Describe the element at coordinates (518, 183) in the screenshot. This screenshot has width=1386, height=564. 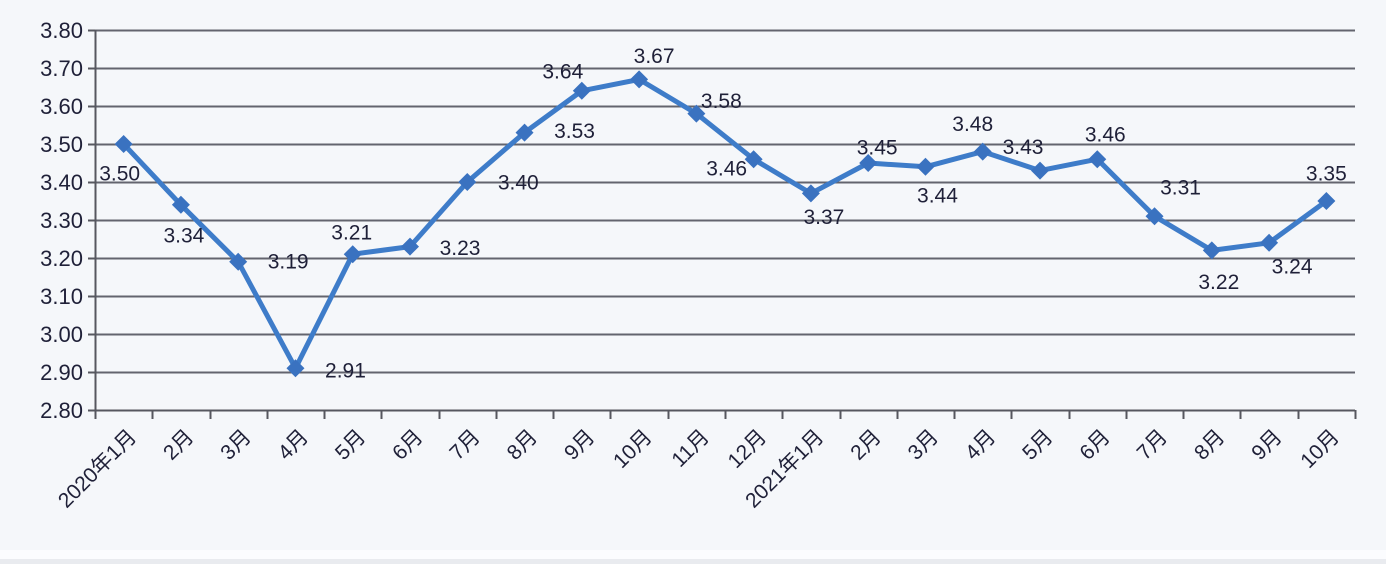
I see `data-label: 3.40` at that location.